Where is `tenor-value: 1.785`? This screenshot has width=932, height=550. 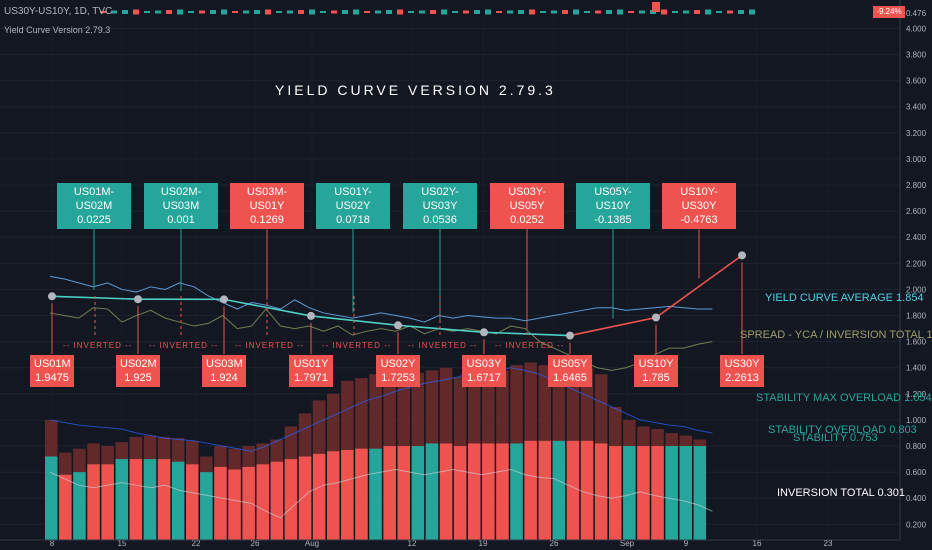
tenor-value: 1.785 is located at coordinates (656, 378).